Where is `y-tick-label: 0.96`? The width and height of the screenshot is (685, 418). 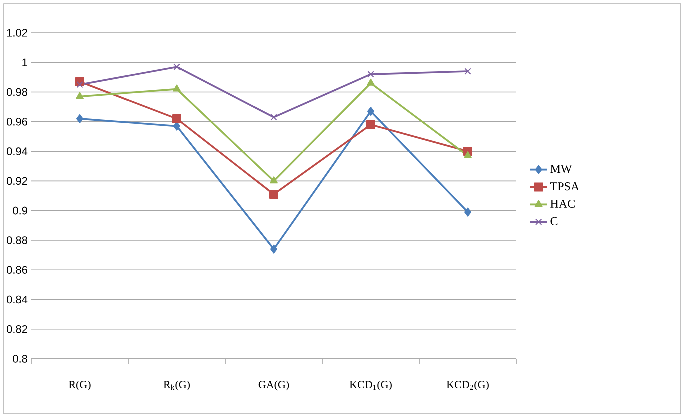
y-tick-label: 0.96 is located at coordinates (17, 122).